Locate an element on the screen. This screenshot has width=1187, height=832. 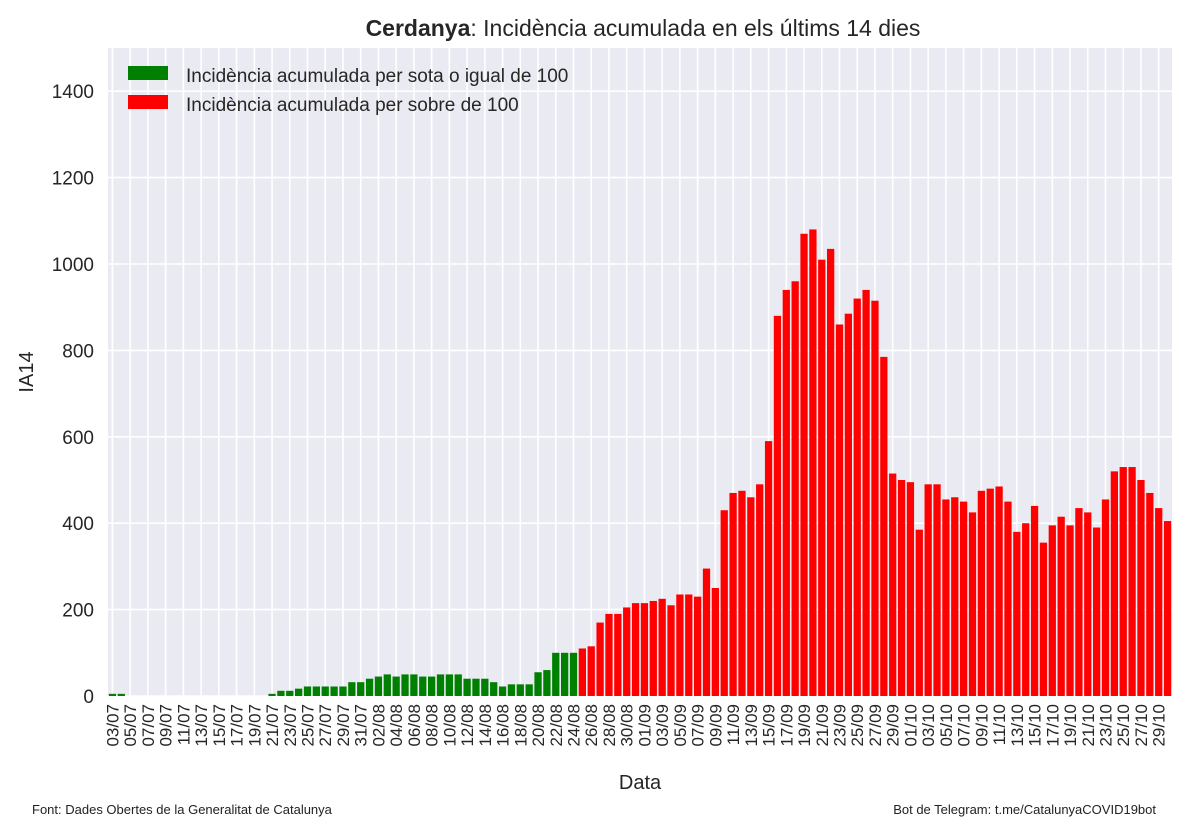
legend-swatch-above is located at coordinates (148, 102).